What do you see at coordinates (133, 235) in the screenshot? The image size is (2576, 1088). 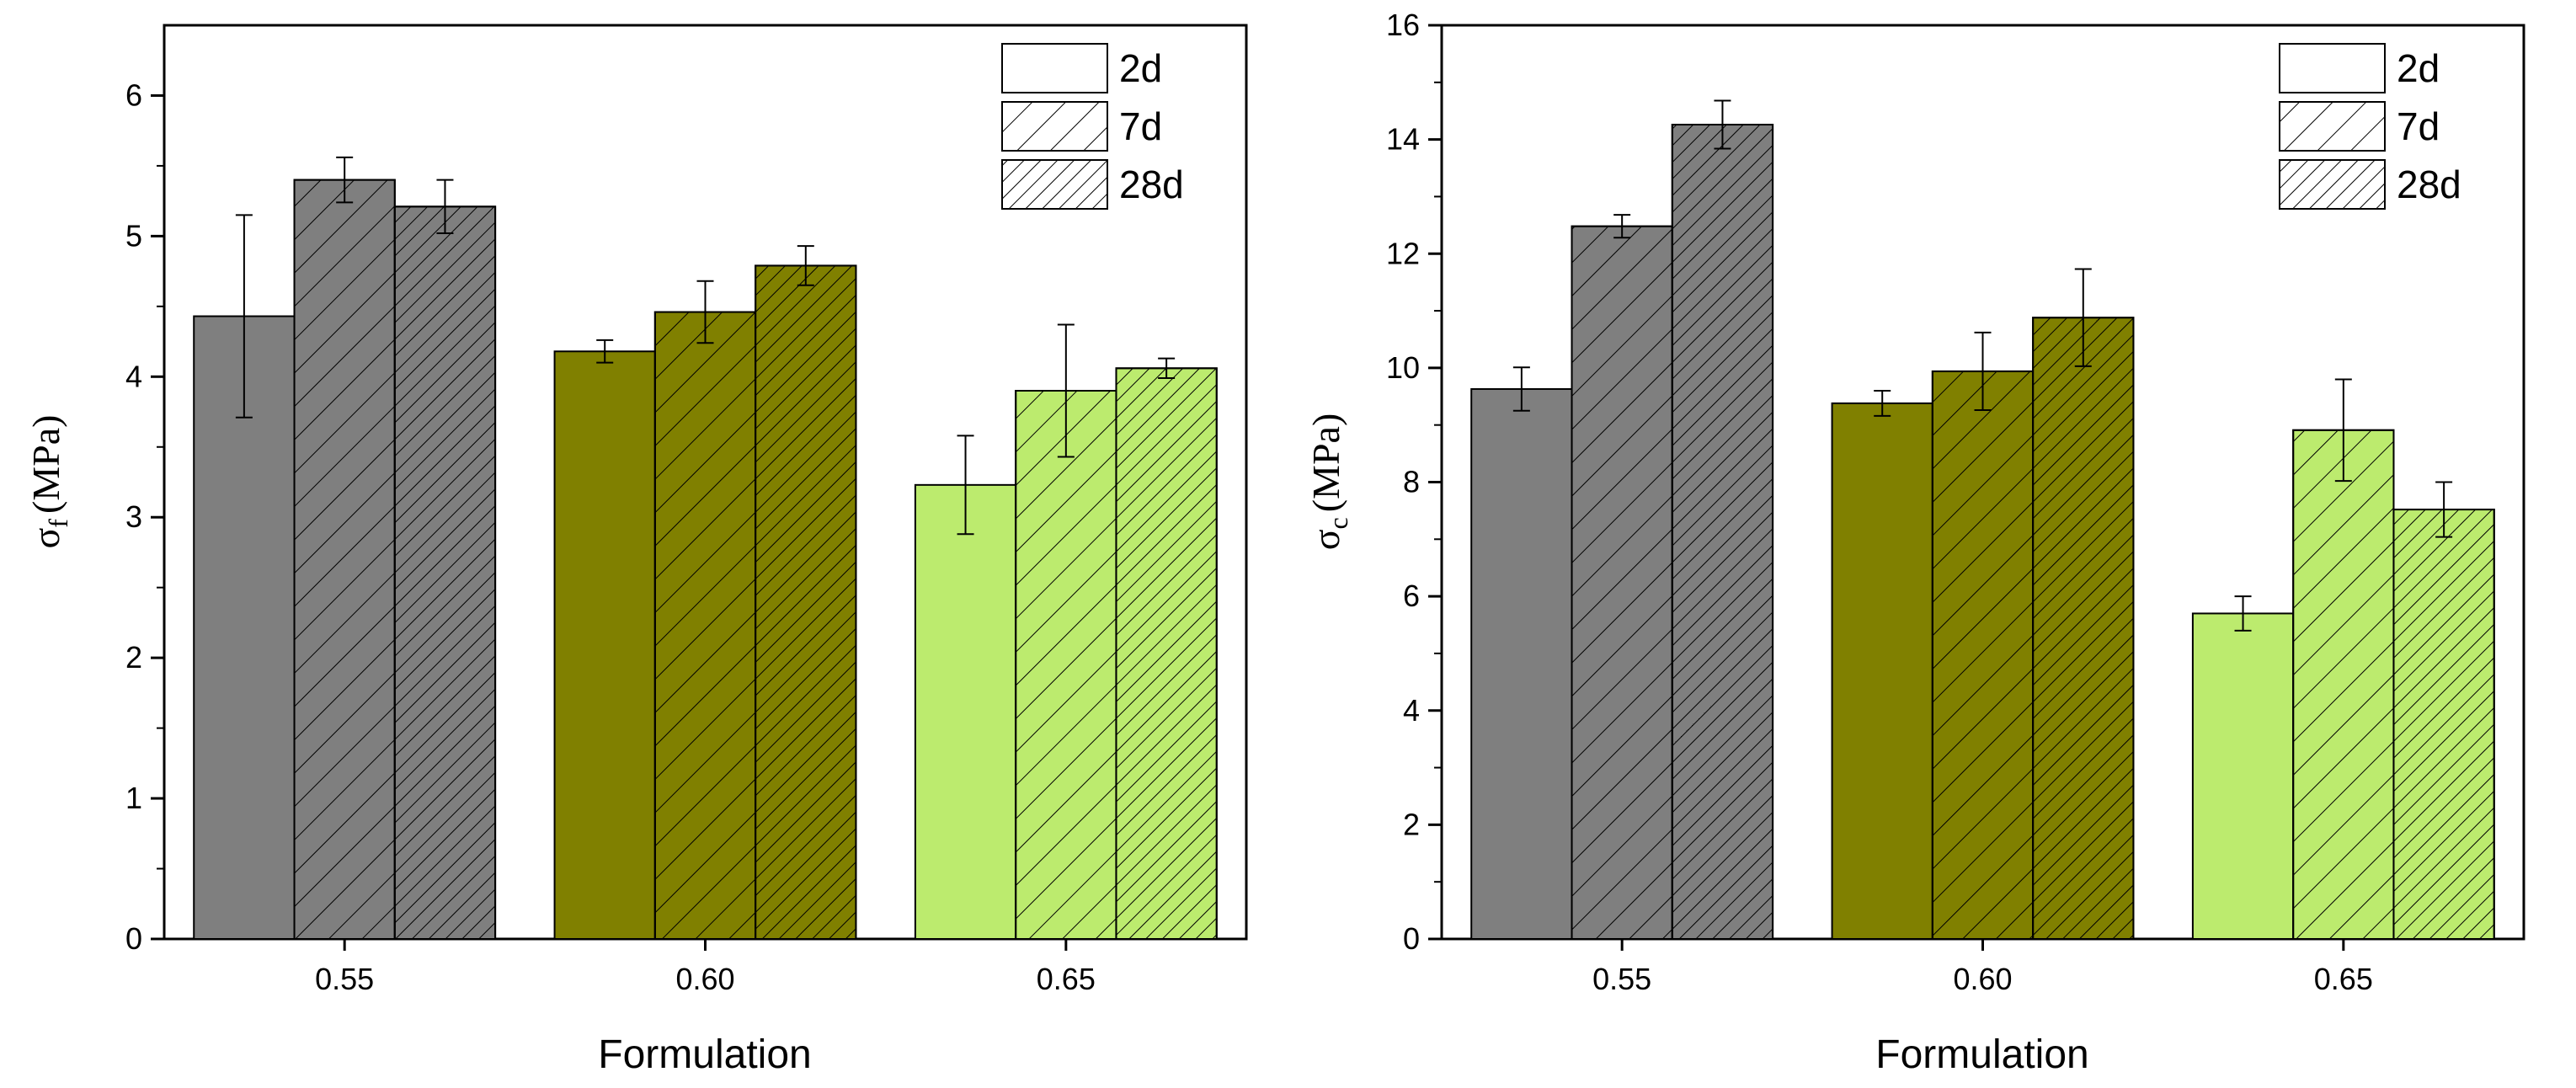 I see `y-tick-label: 5` at bounding box center [133, 235].